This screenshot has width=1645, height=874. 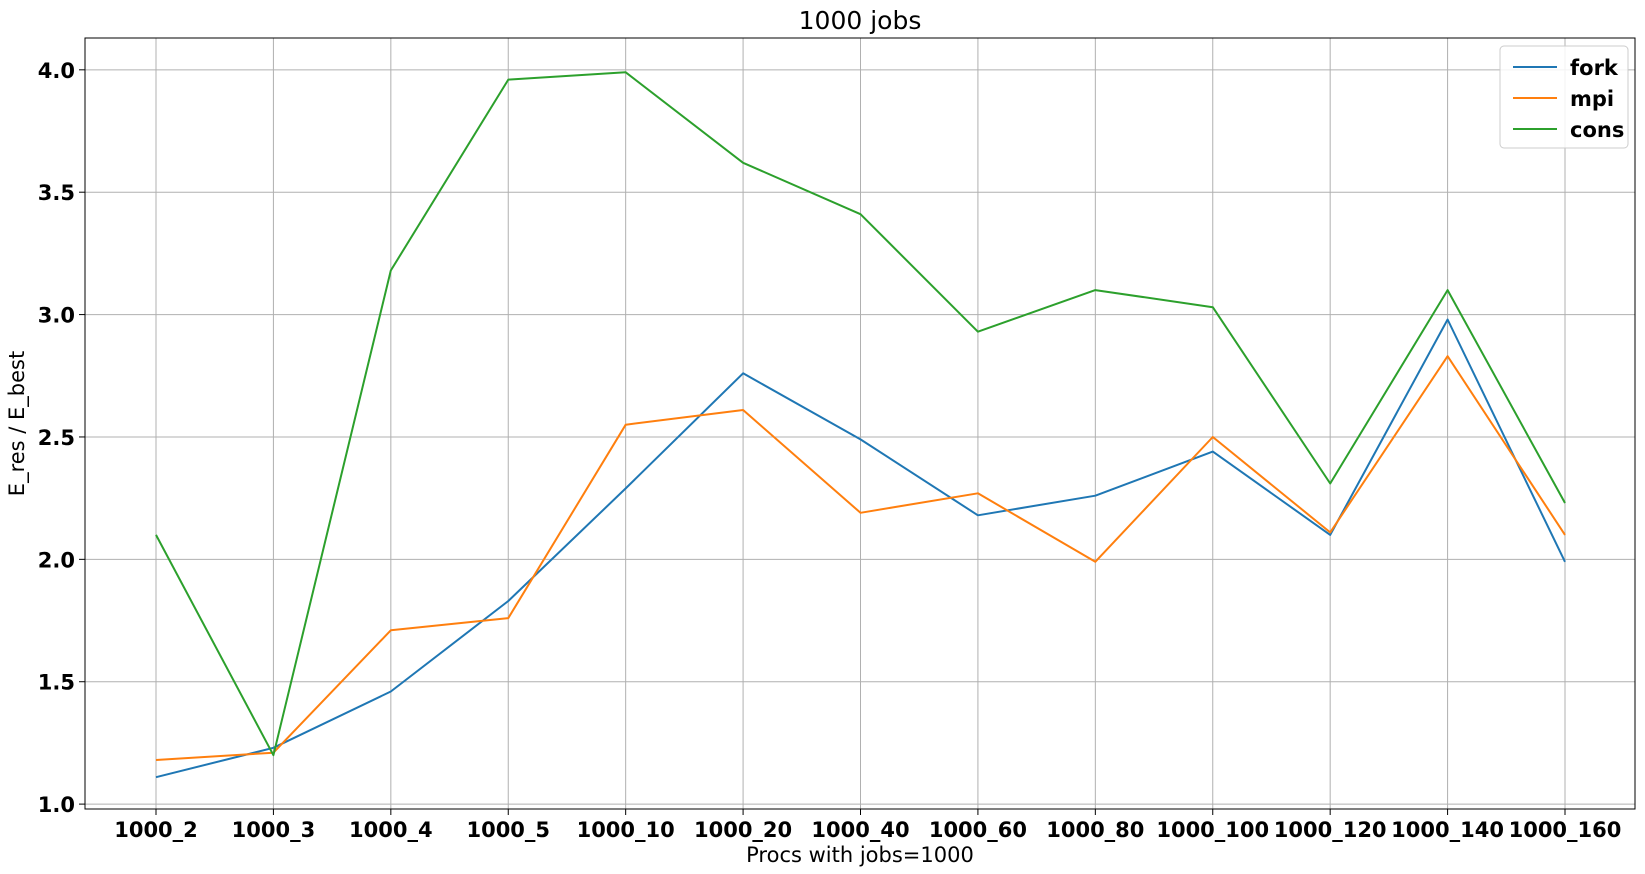 What do you see at coordinates (743, 830) in the screenshot?
I see `x-tick-label: 1000_20` at bounding box center [743, 830].